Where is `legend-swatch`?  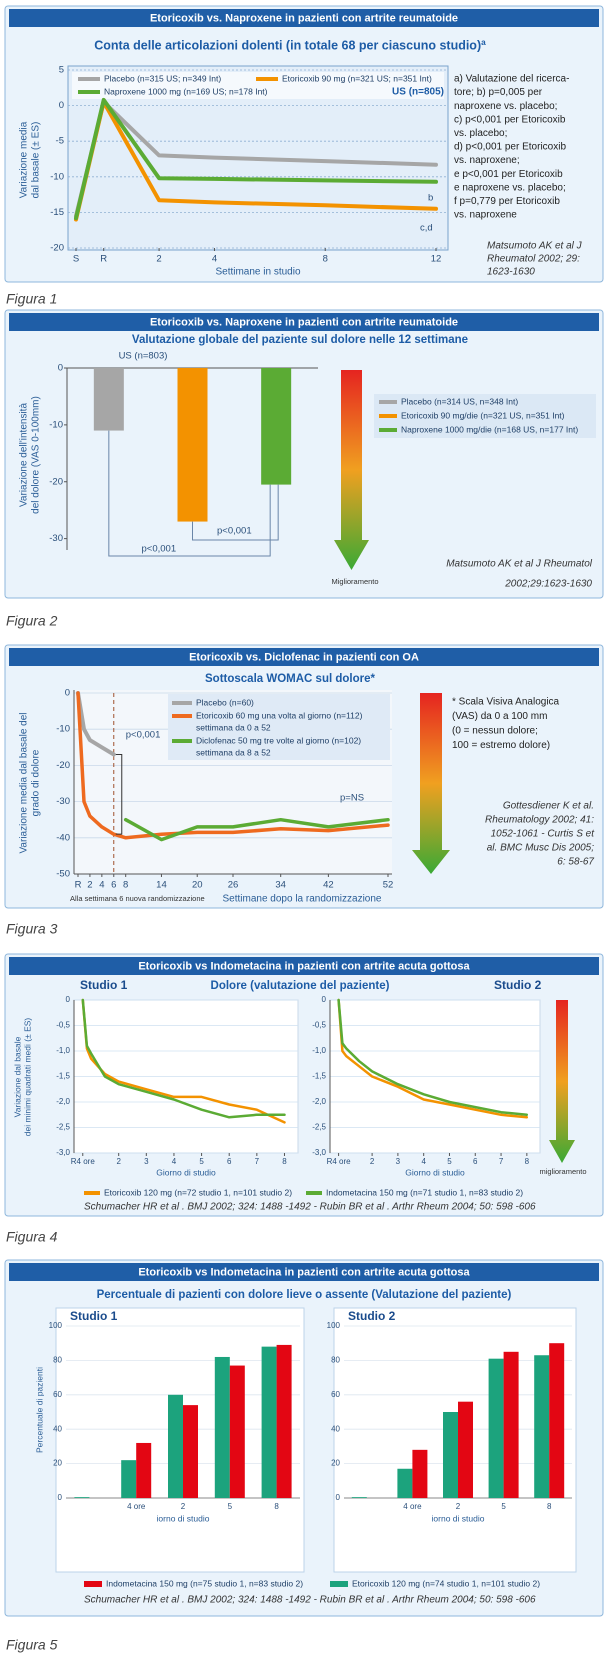
legend-swatch is located at coordinates (93, 1584).